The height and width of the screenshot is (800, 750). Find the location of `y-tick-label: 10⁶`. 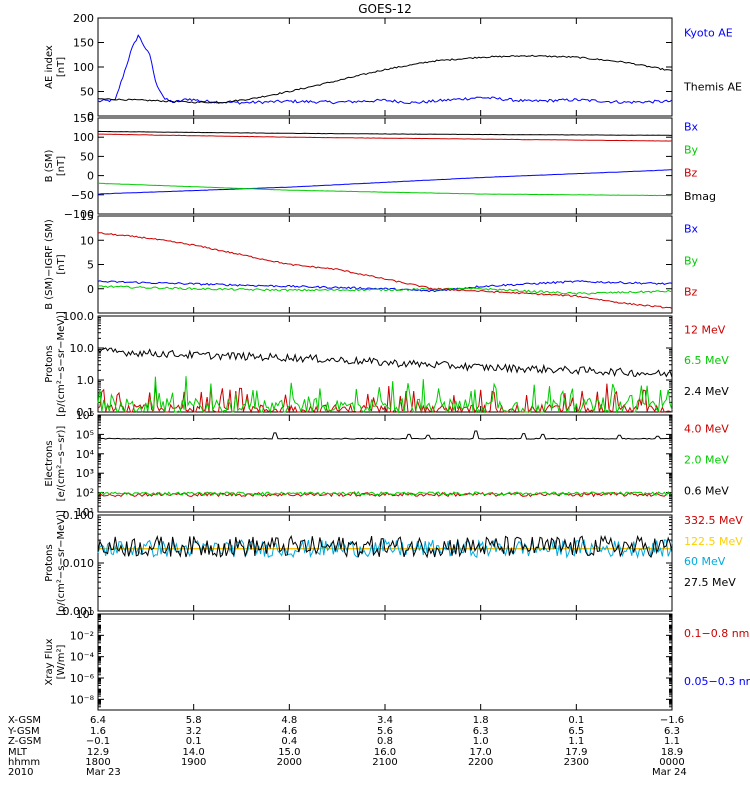

y-tick-label: 10⁶ is located at coordinates (85, 415).